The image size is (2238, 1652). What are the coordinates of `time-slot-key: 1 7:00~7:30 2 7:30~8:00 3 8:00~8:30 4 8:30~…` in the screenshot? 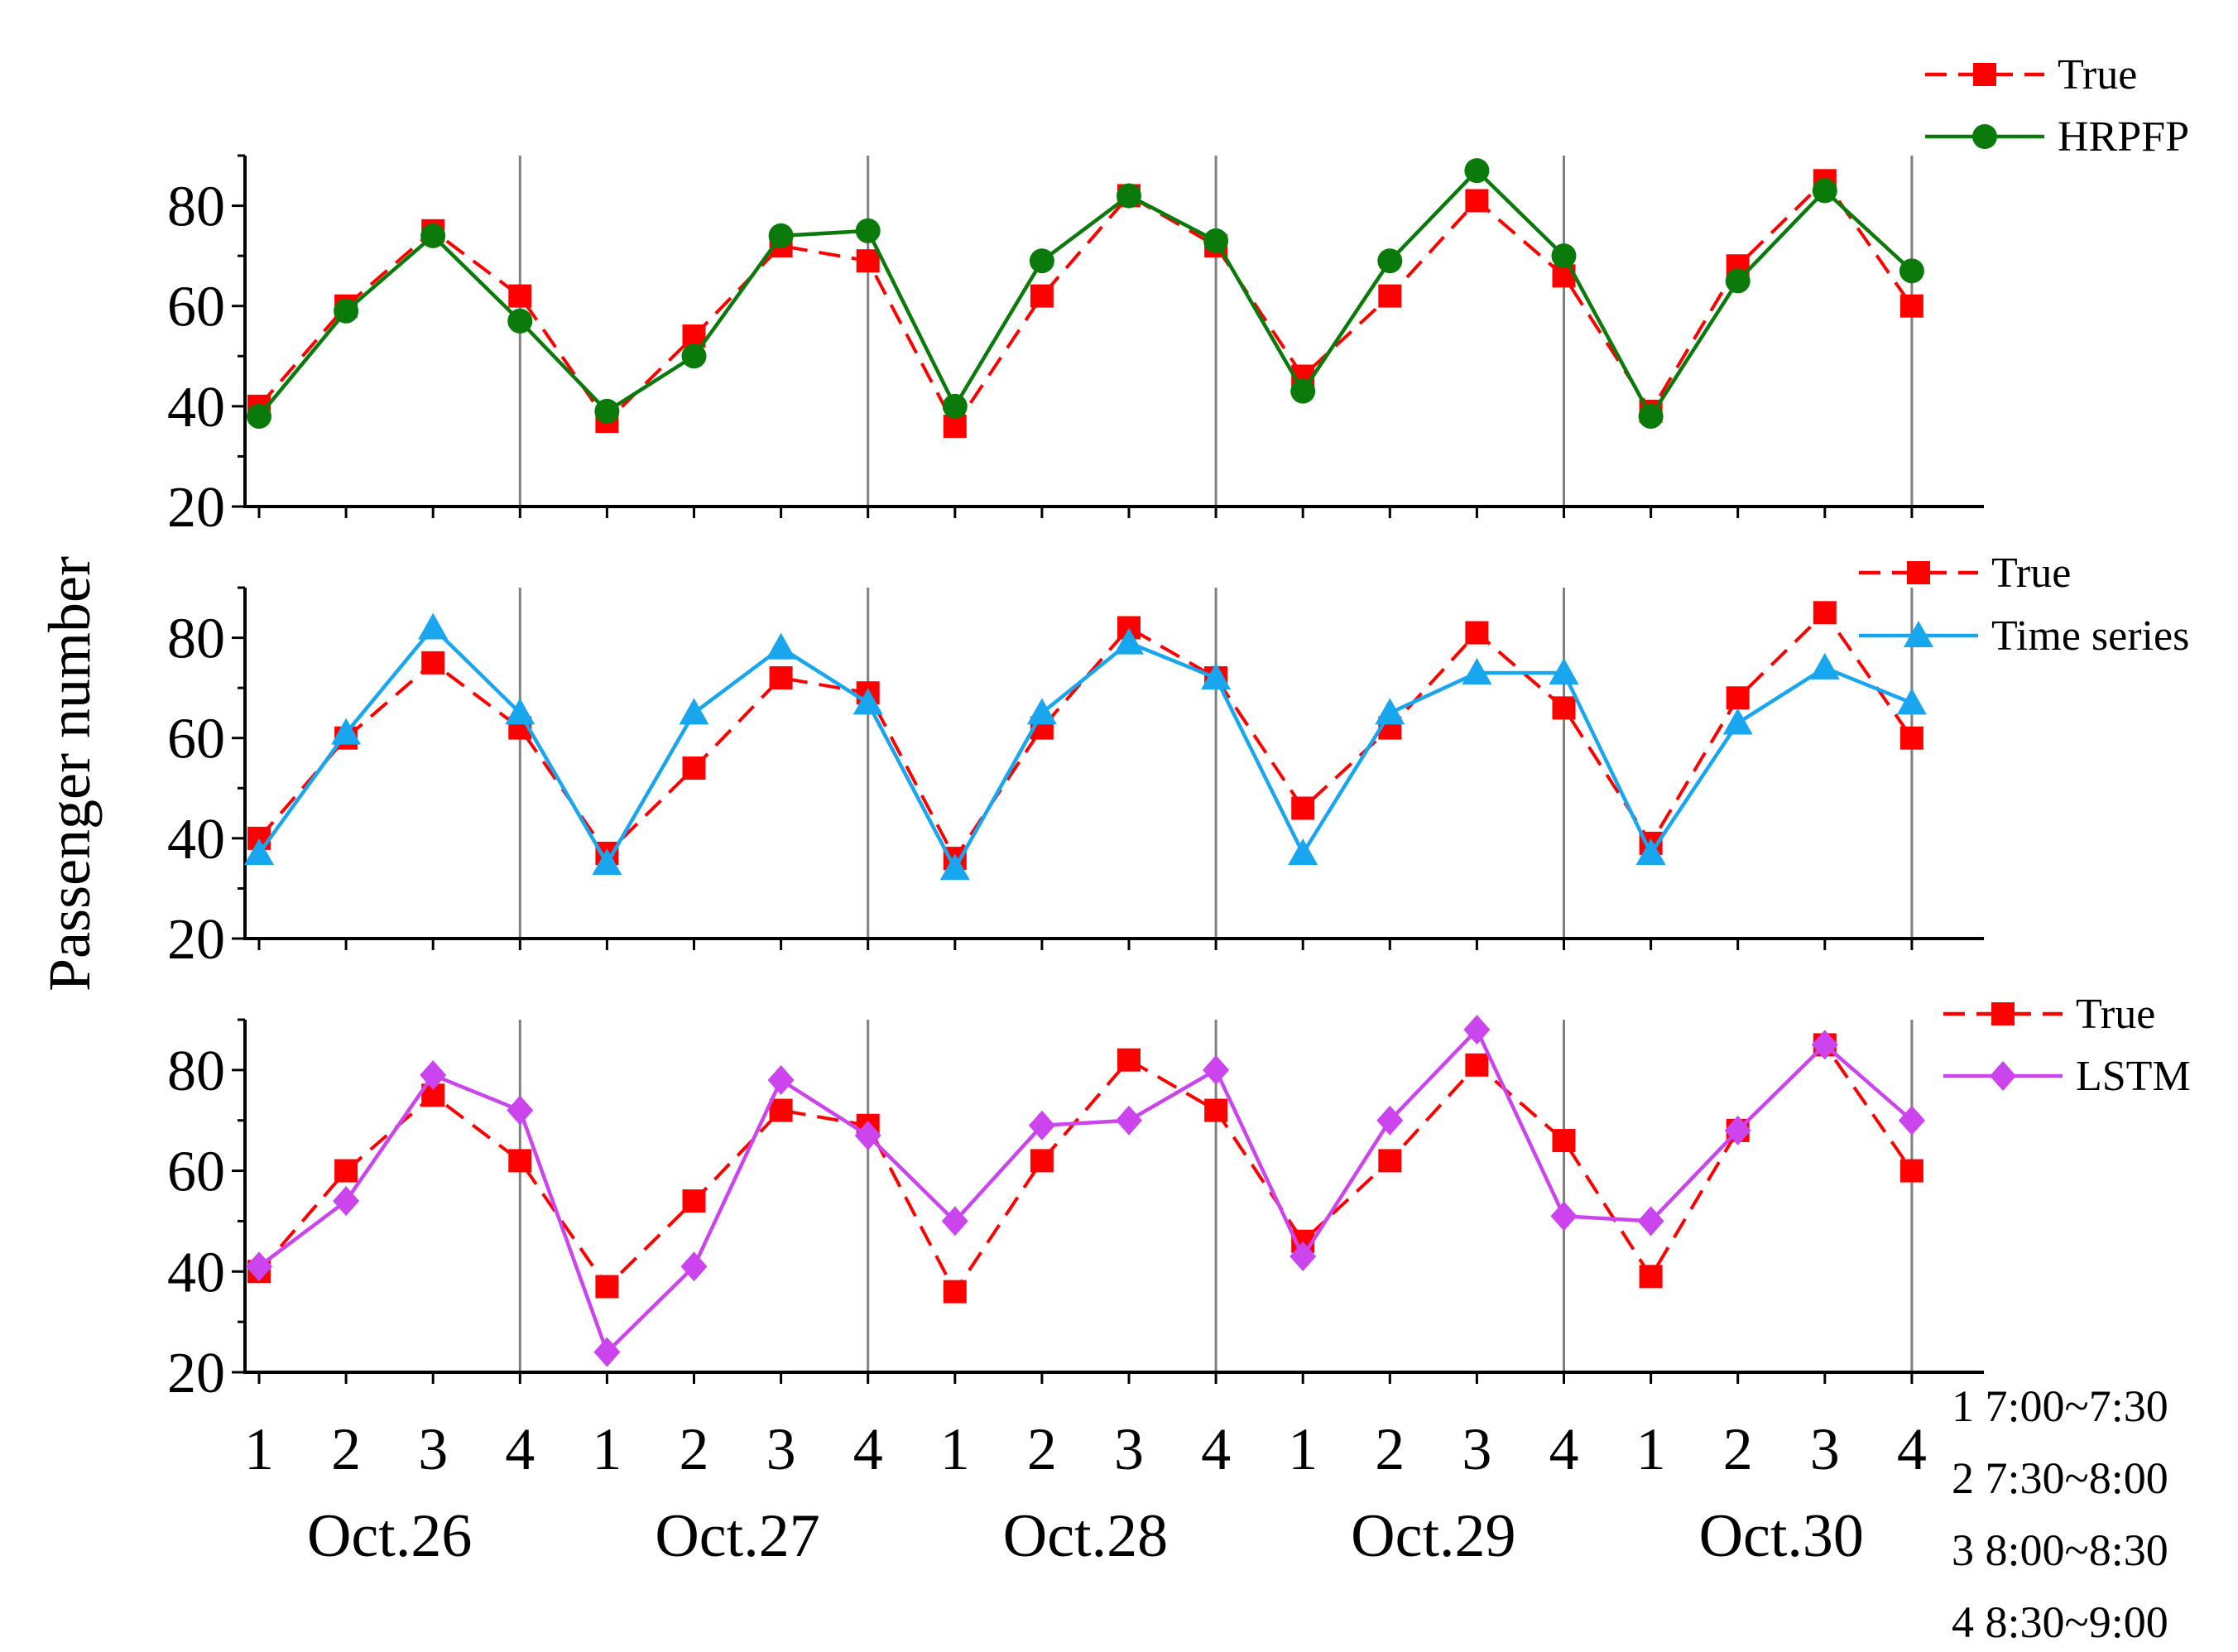 It's located at (2060, 1514).